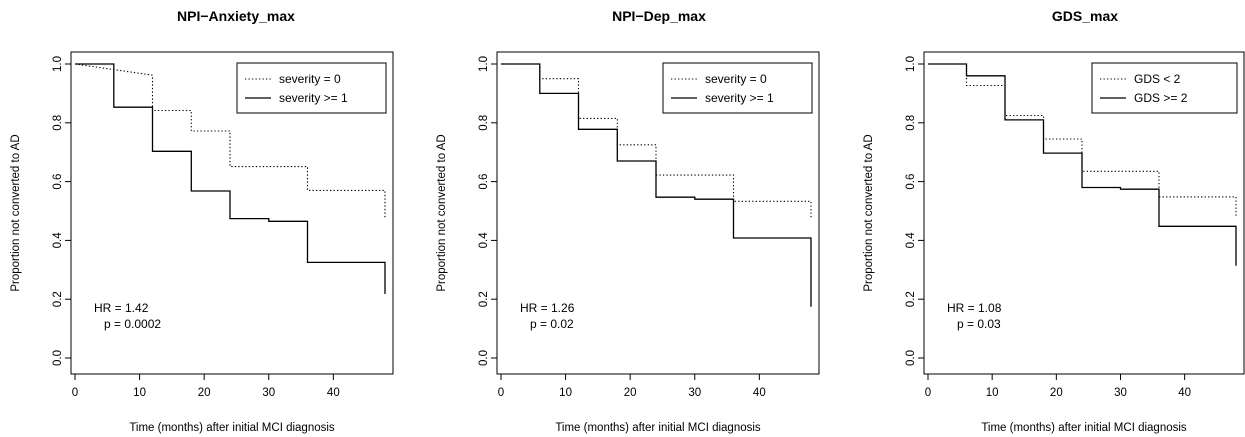 The image size is (1245, 437). What do you see at coordinates (979, 324) in the screenshot?
I see `p-value-label: p = 0.03` at bounding box center [979, 324].